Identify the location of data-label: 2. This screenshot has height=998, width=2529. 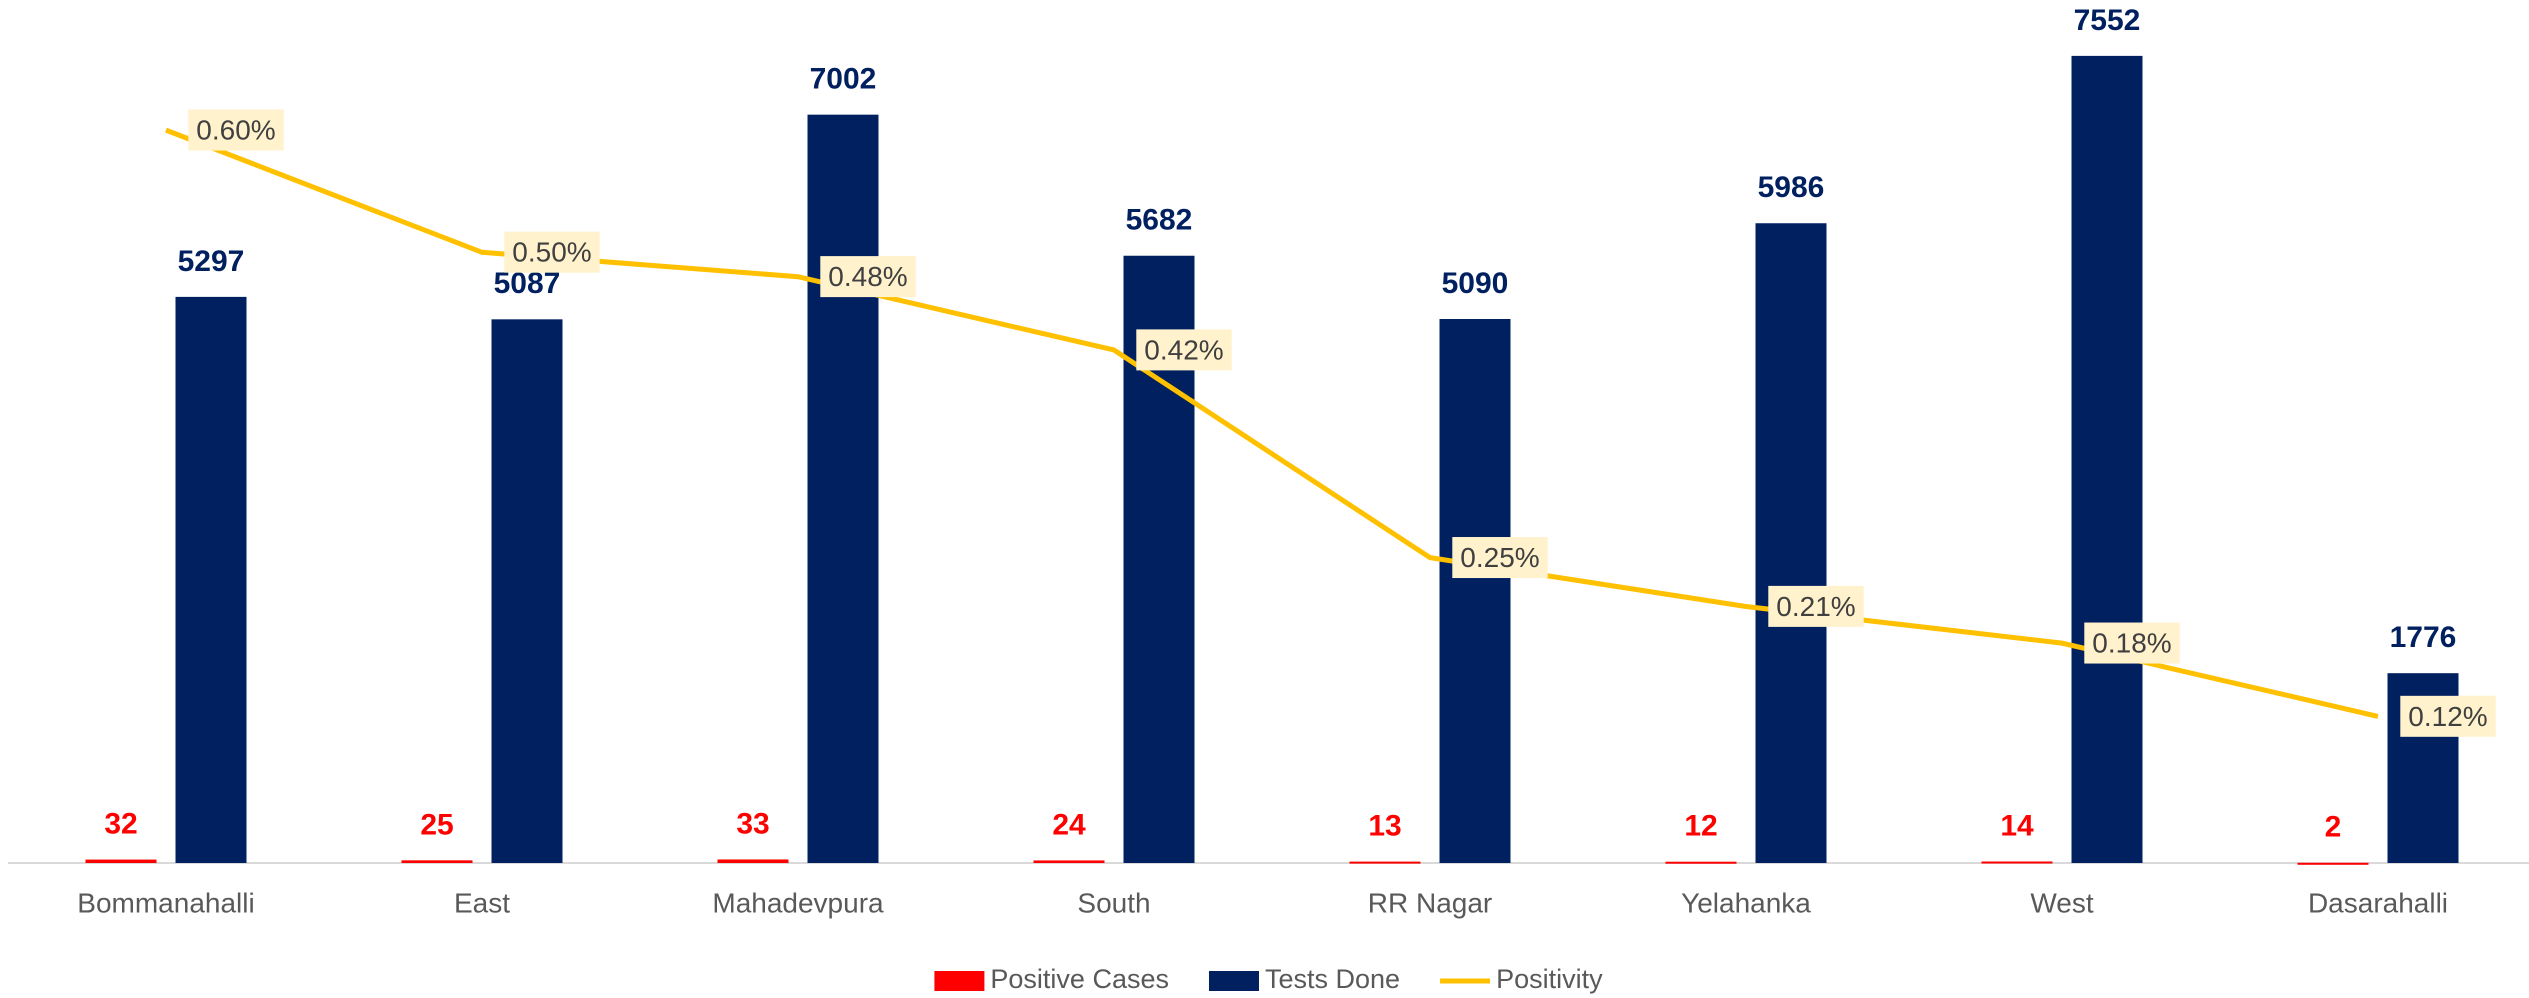
(2333, 827).